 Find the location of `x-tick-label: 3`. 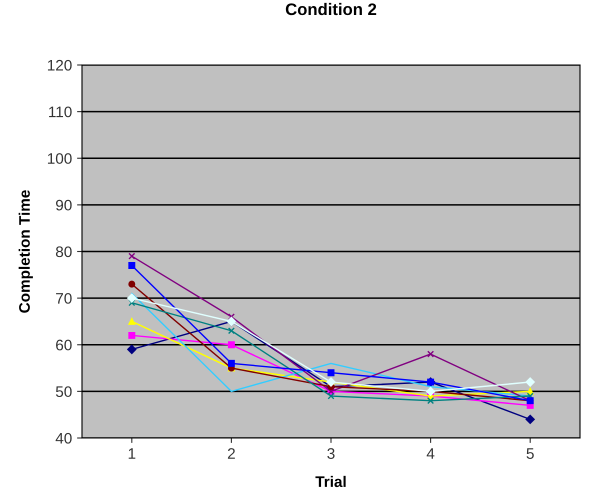

x-tick-label: 3 is located at coordinates (331, 453).